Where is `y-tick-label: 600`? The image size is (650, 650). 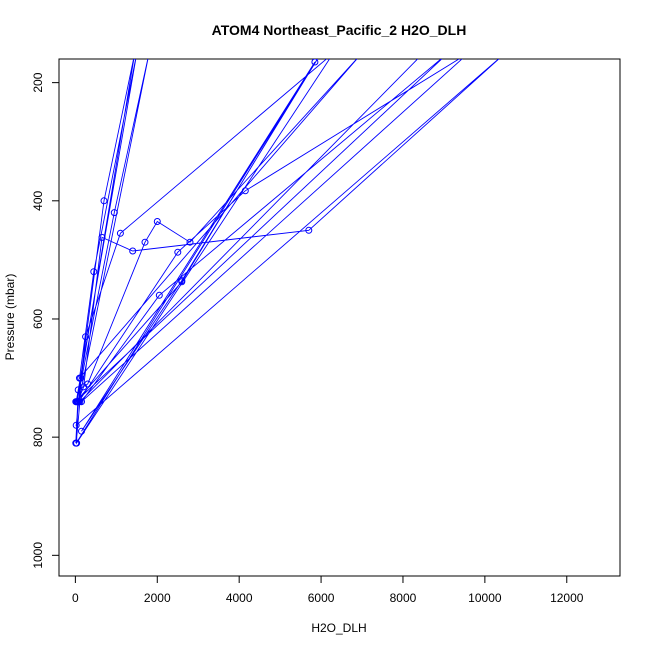 y-tick-label: 600 is located at coordinates (38, 319).